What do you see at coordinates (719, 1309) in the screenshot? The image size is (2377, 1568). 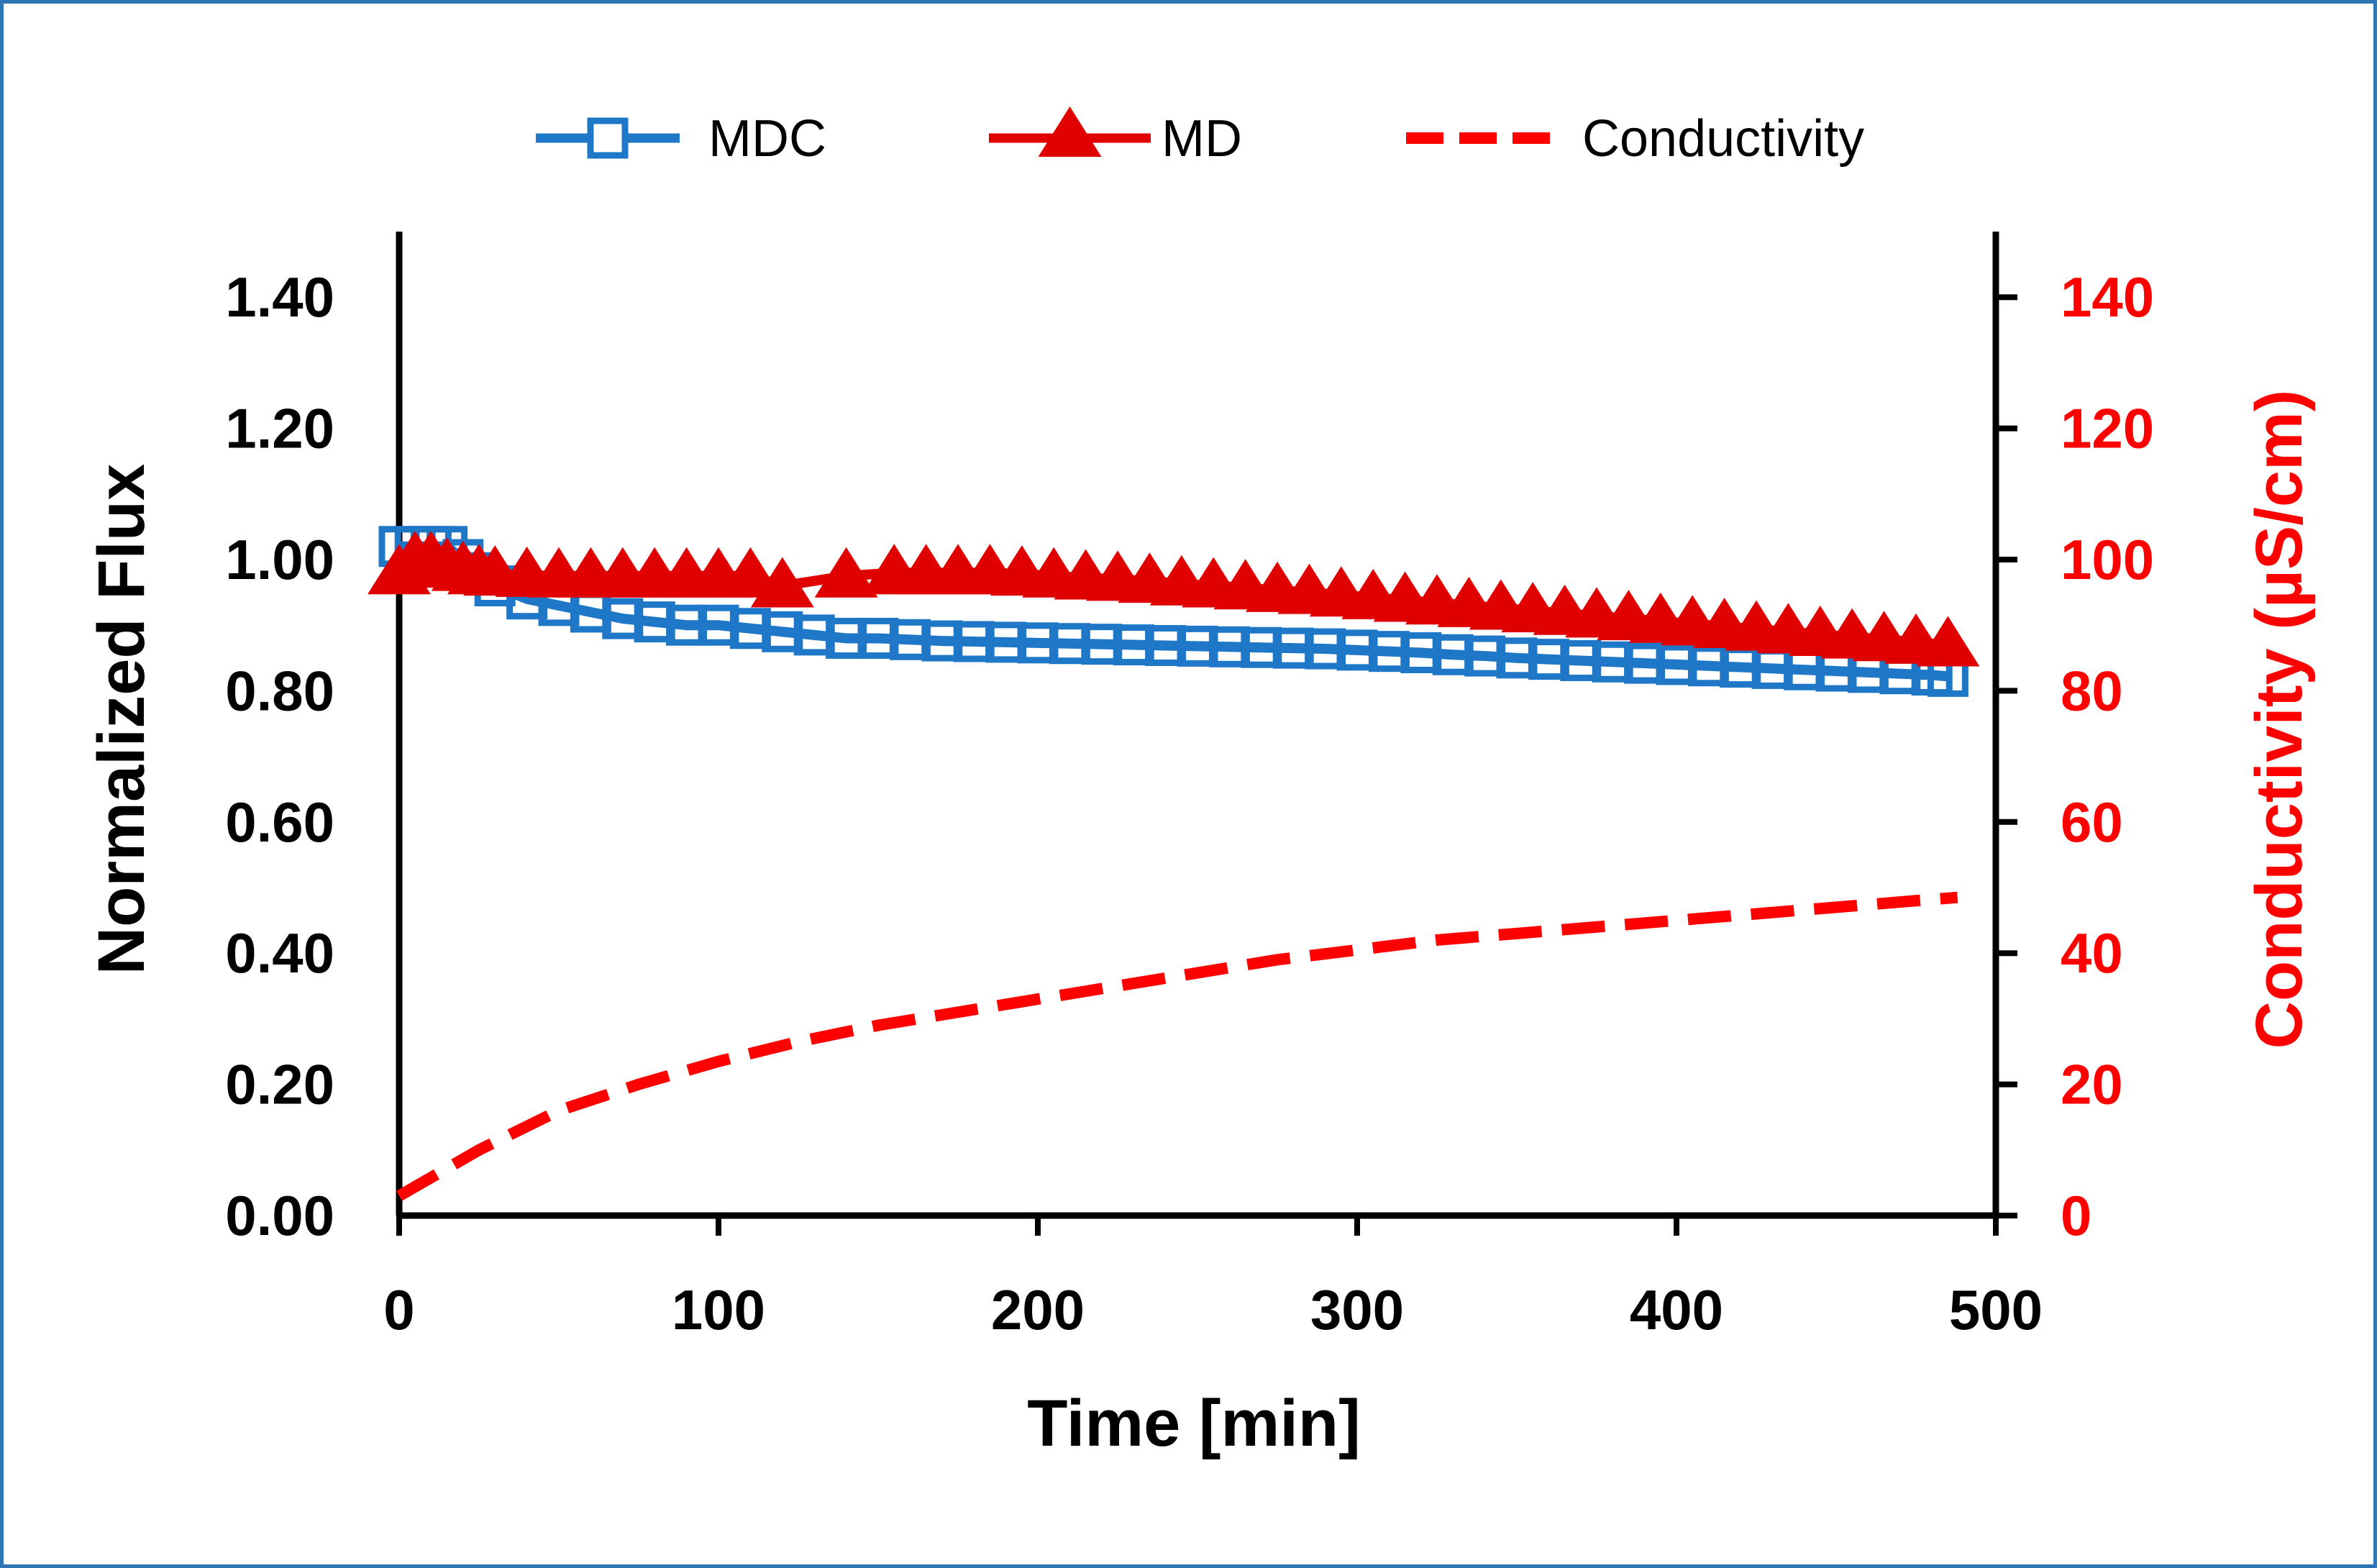 I see `x-tick-label: 100` at bounding box center [719, 1309].